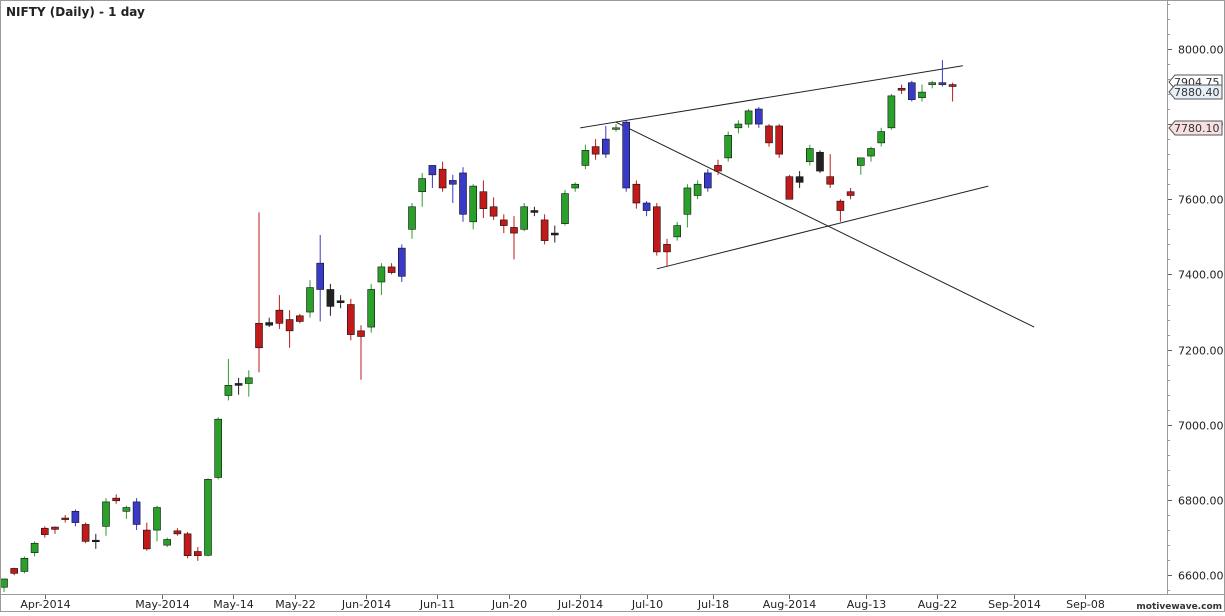  Describe the element at coordinates (1014, 604) in the screenshot. I see `x-tick-label: Sep-2014` at that location.